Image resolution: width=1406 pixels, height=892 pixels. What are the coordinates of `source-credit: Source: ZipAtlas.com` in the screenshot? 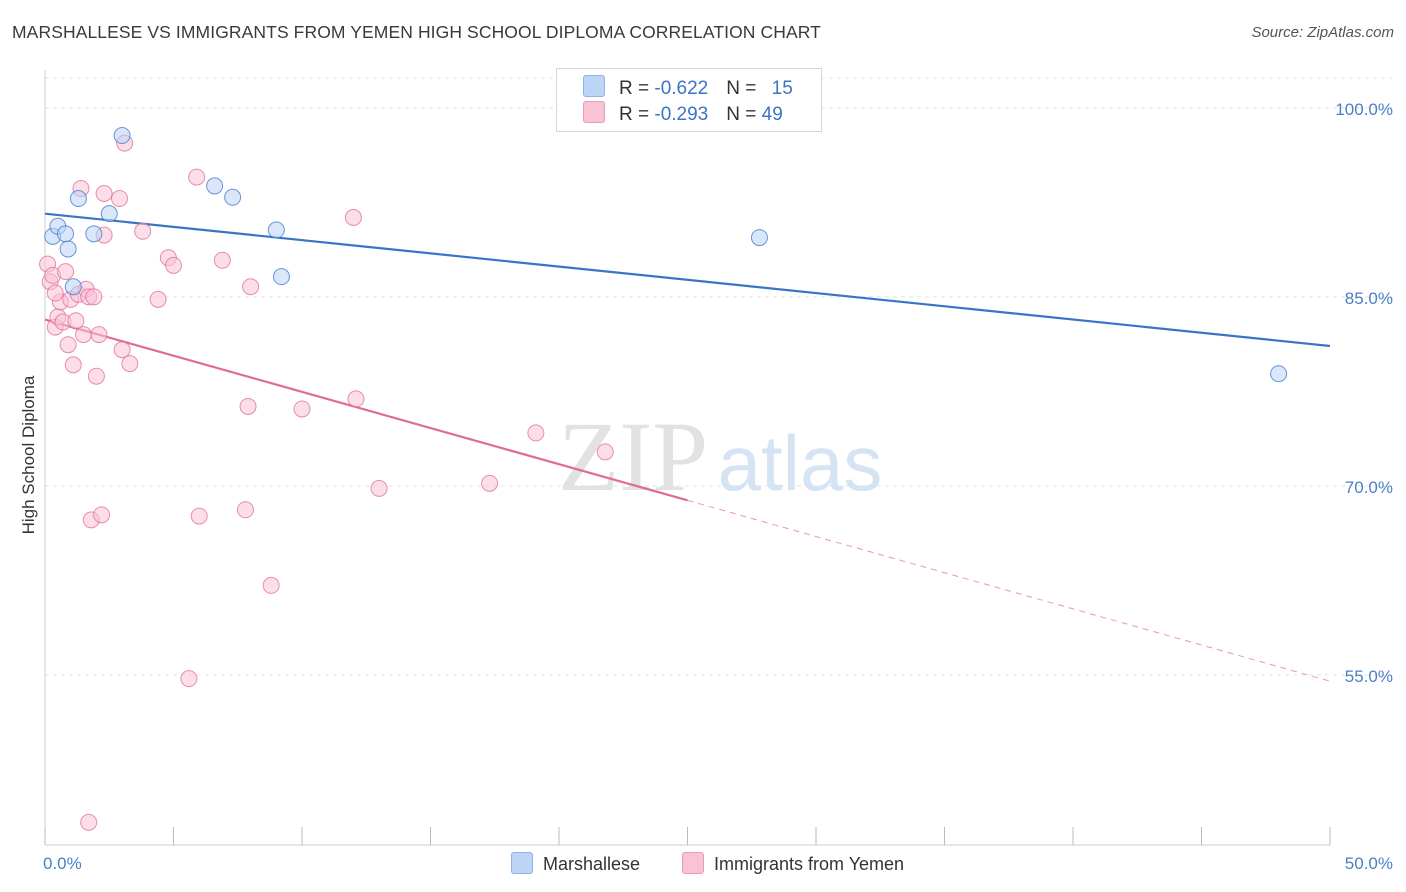 It's located at (1322, 32).